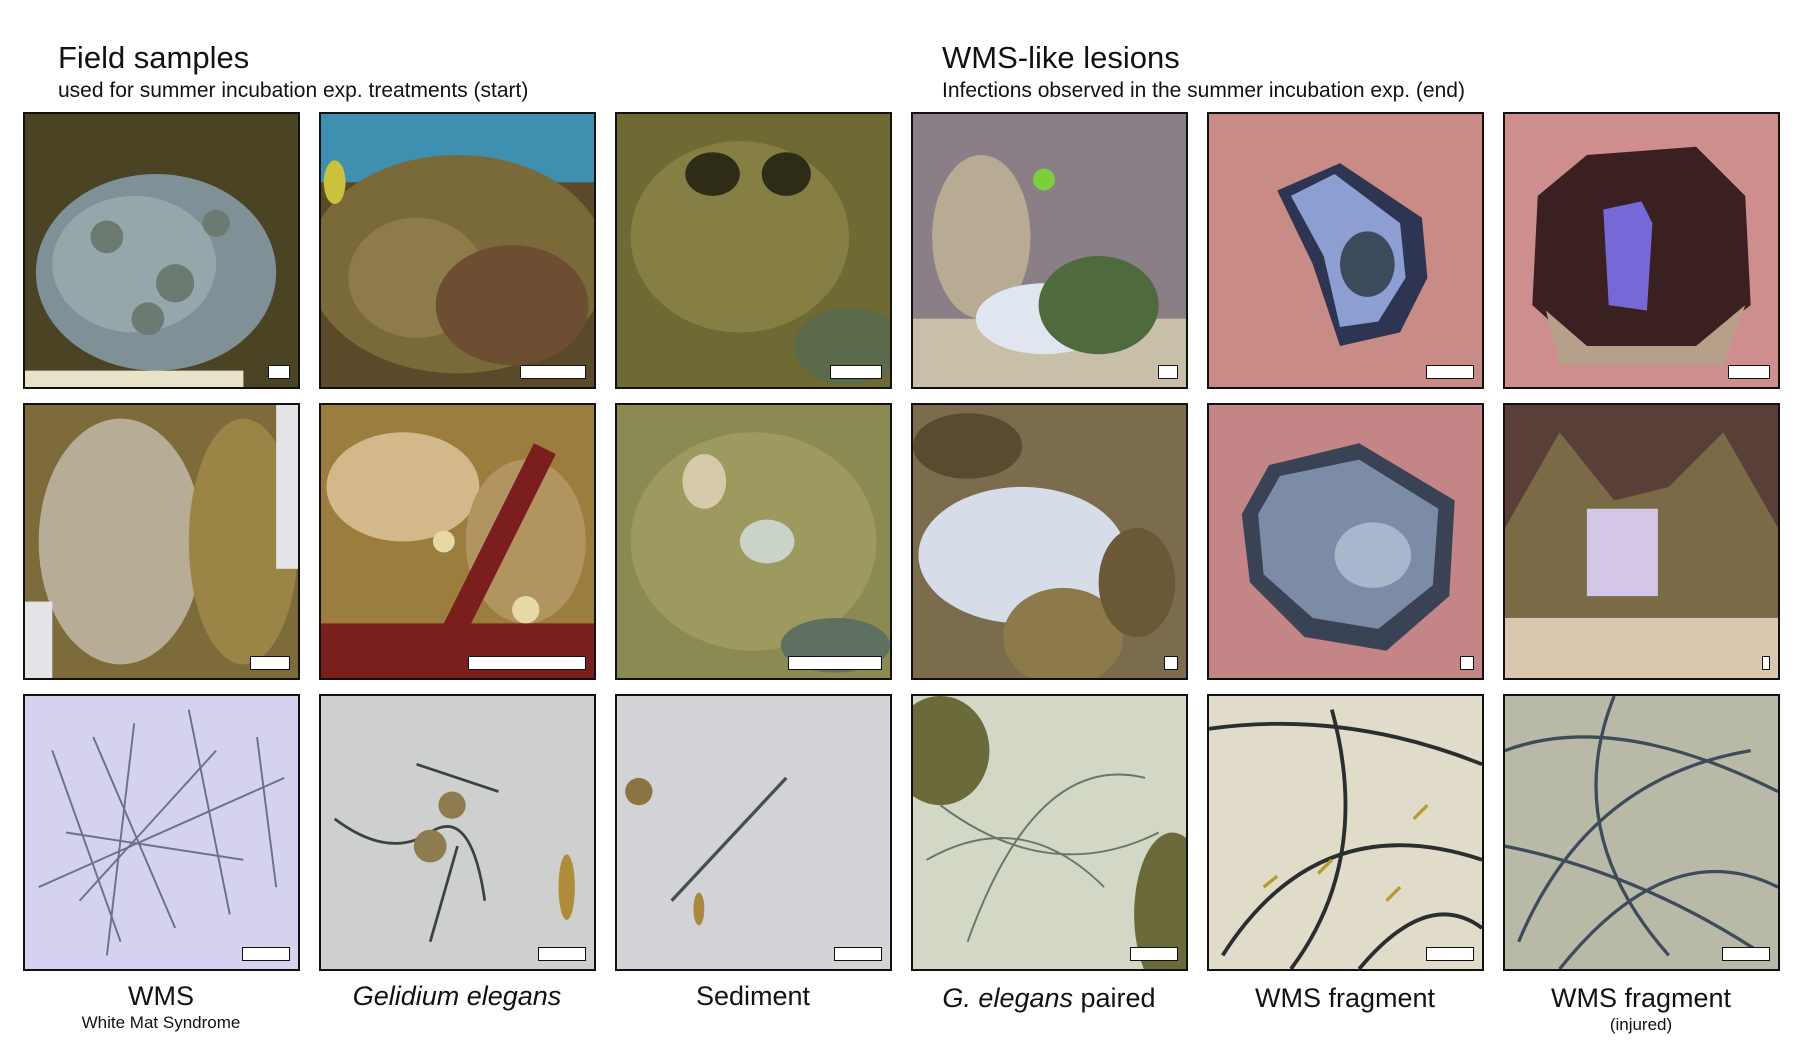 The height and width of the screenshot is (1053, 1799). I want to click on caption-label-rest: paired, so click(1114, 998).